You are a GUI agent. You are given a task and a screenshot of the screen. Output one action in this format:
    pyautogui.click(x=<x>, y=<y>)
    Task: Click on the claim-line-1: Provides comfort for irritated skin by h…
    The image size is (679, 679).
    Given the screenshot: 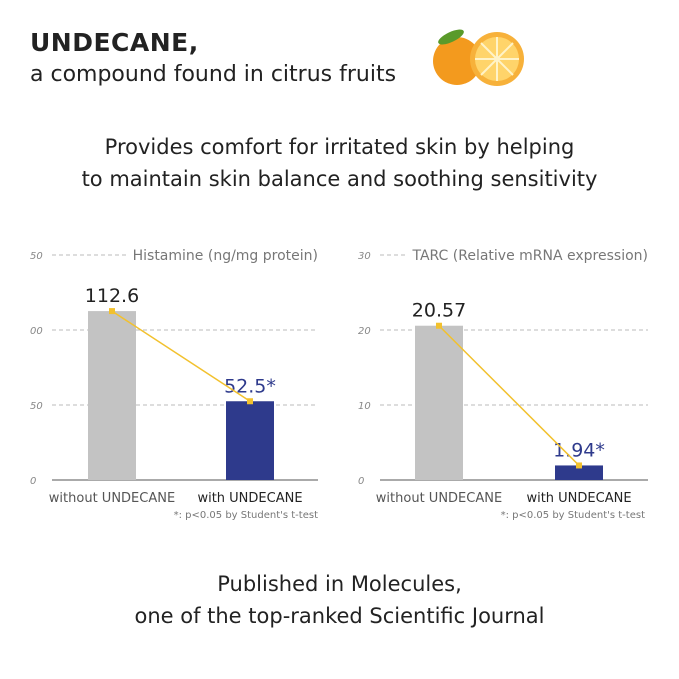 What is the action you would take?
    pyautogui.click(x=339, y=147)
    